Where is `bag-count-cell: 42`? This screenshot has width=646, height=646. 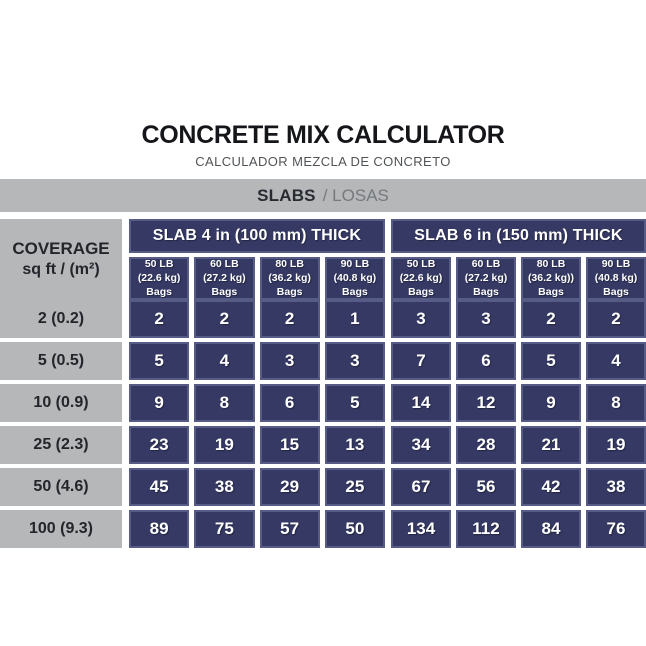
bag-count-cell: 42 is located at coordinates (551, 487).